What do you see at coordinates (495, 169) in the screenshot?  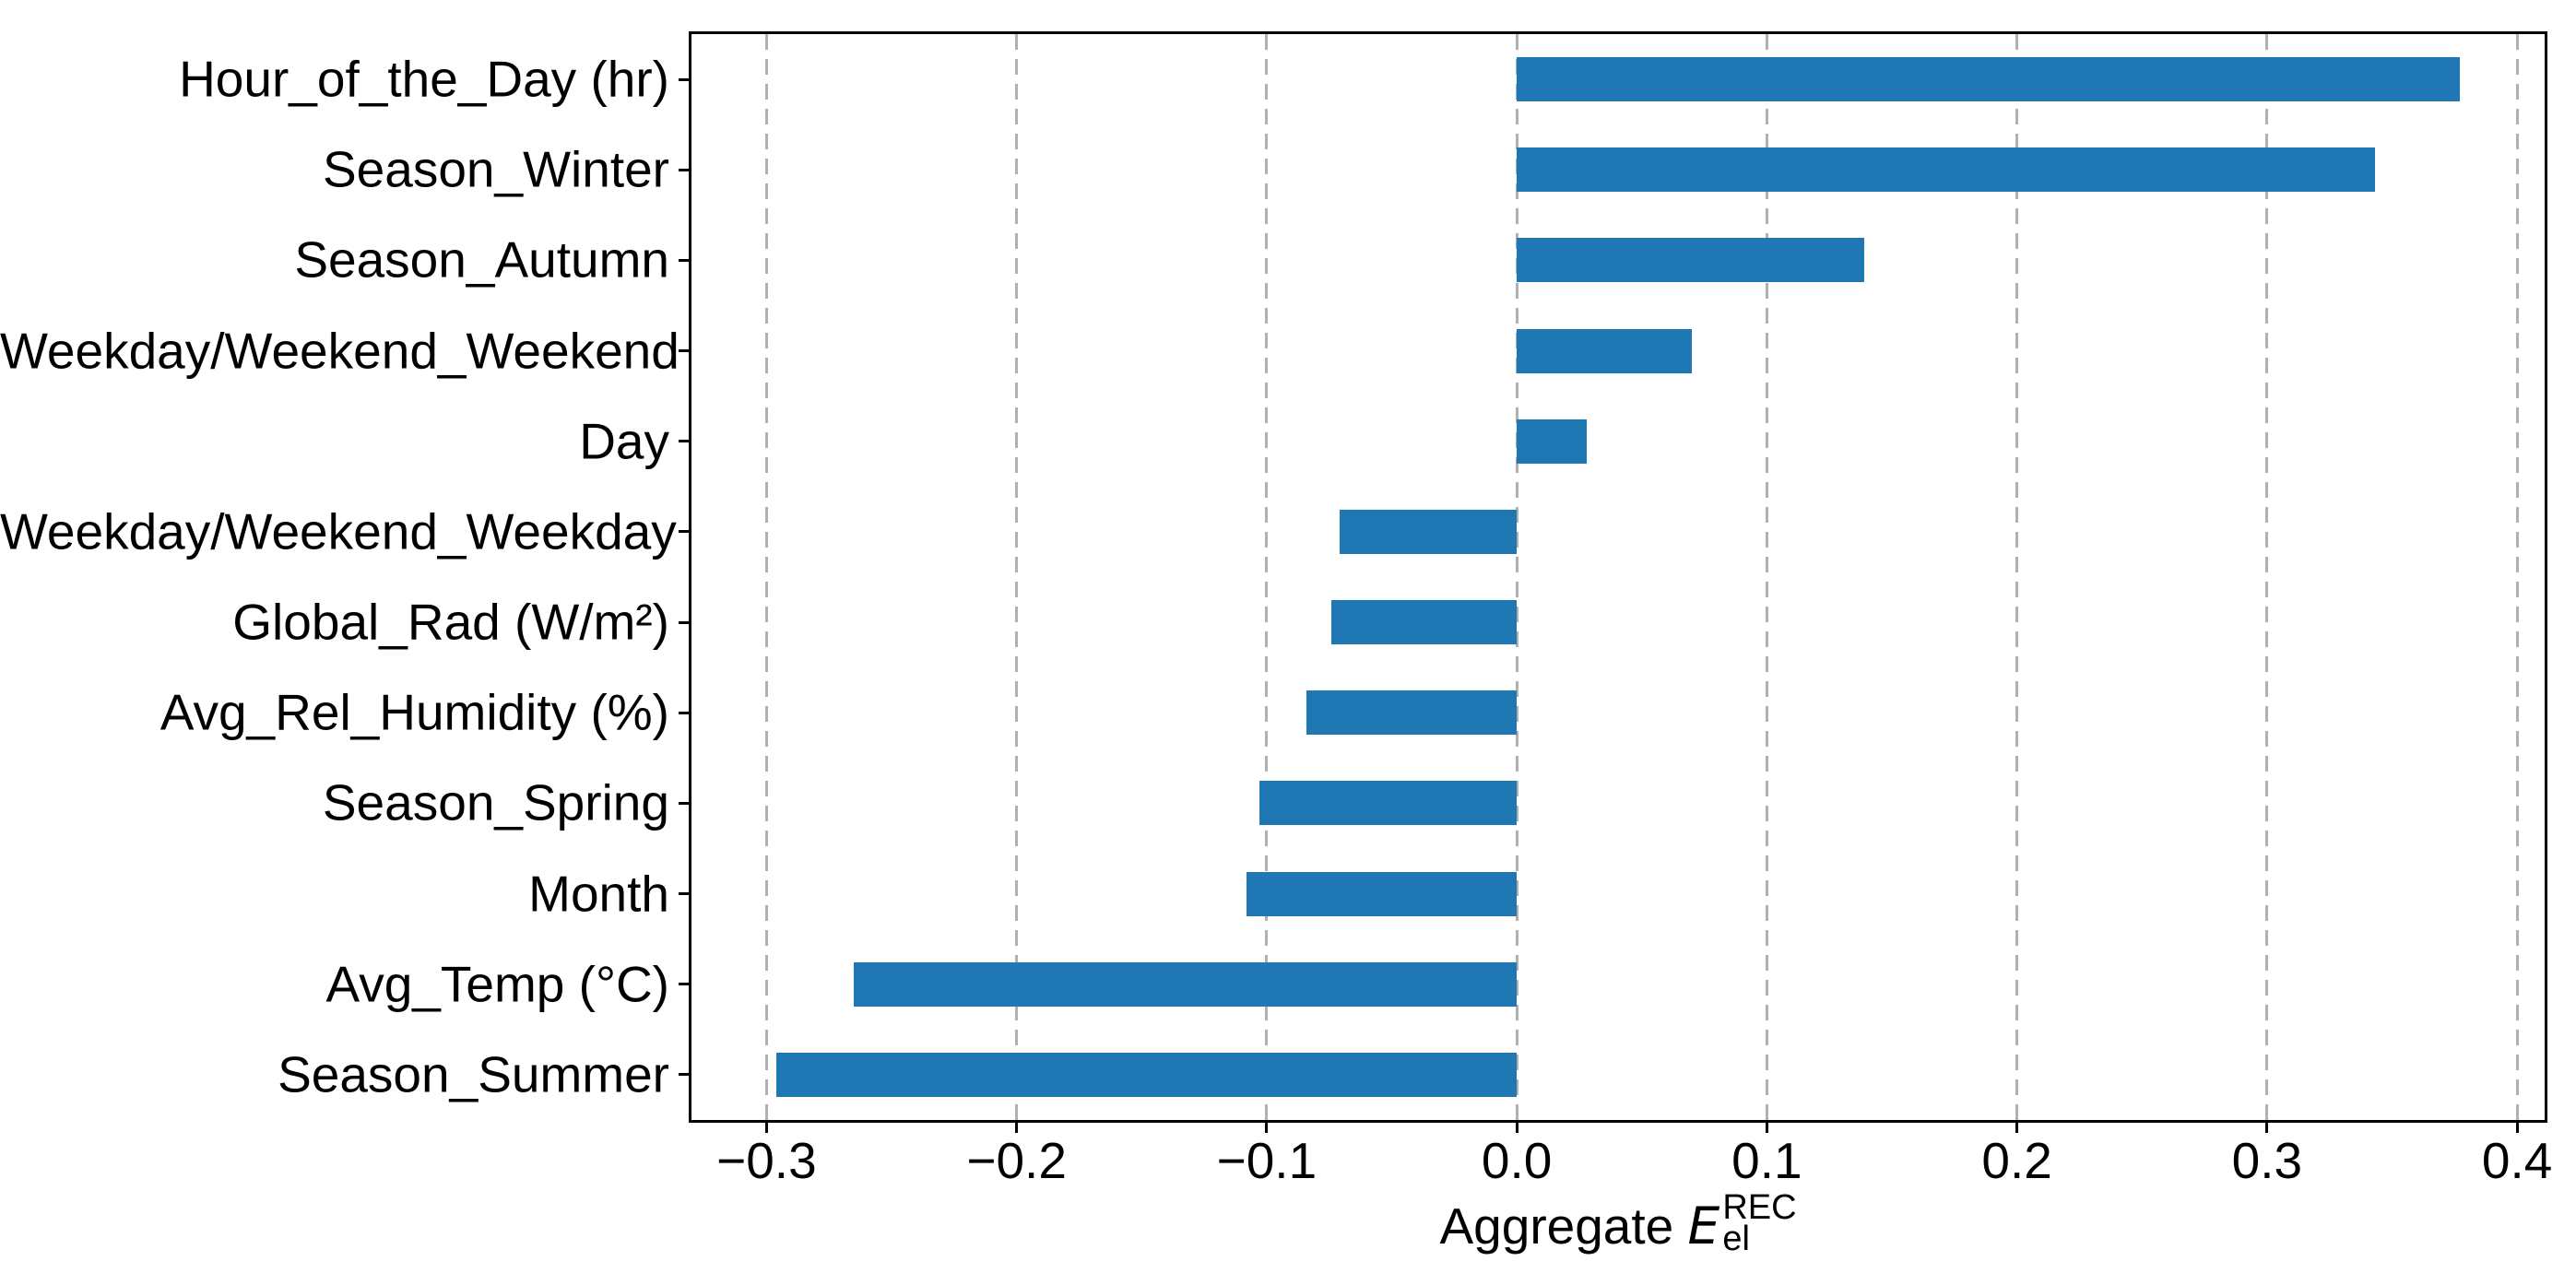 I see `y-tick-label: Season_Winter` at bounding box center [495, 169].